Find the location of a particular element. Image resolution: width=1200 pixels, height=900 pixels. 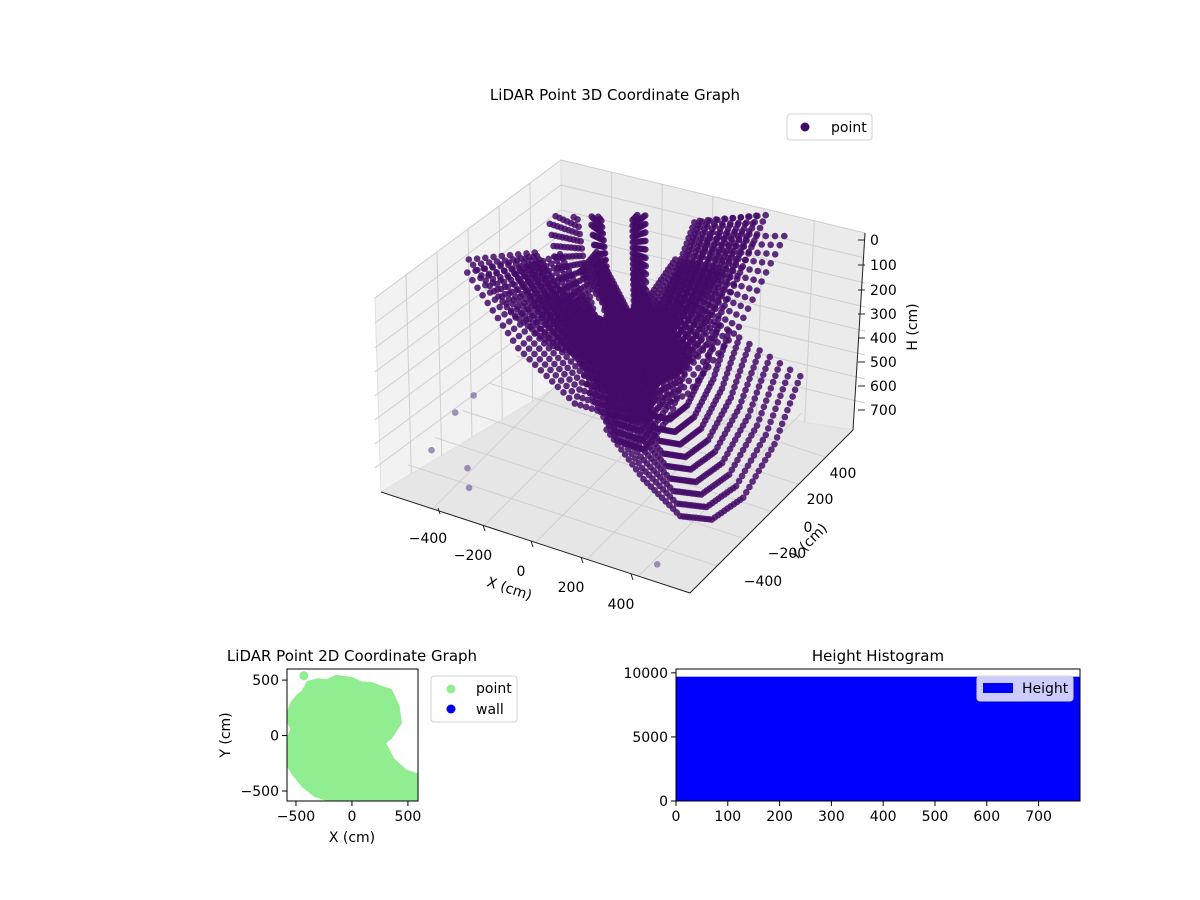

chart-3d-z-axis is located at coordinates (859, 331).